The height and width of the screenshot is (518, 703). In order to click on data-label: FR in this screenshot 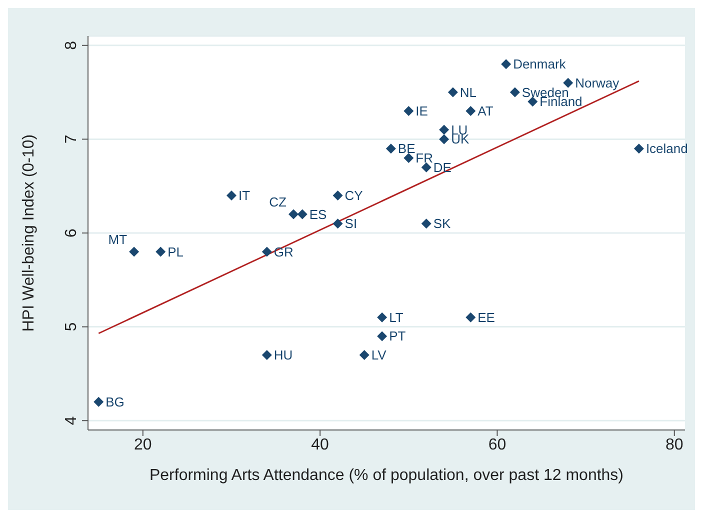, I will do `click(424, 158)`.